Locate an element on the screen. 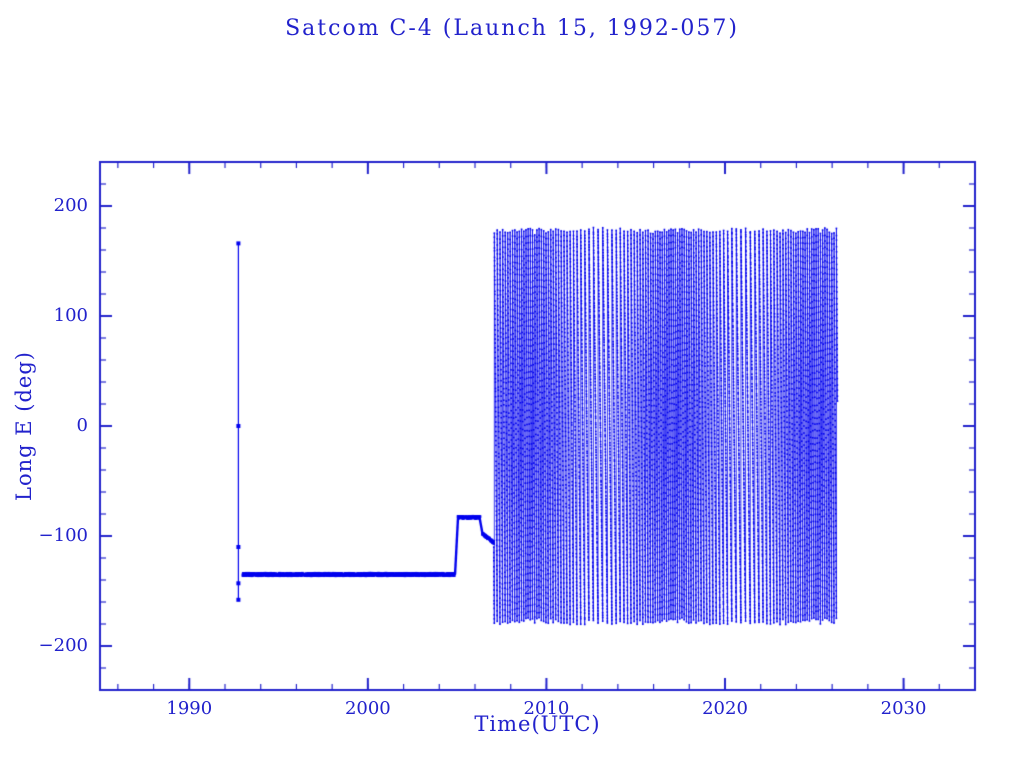 The width and height of the screenshot is (1024, 768). x-tick-label: 2010 is located at coordinates (546, 708).